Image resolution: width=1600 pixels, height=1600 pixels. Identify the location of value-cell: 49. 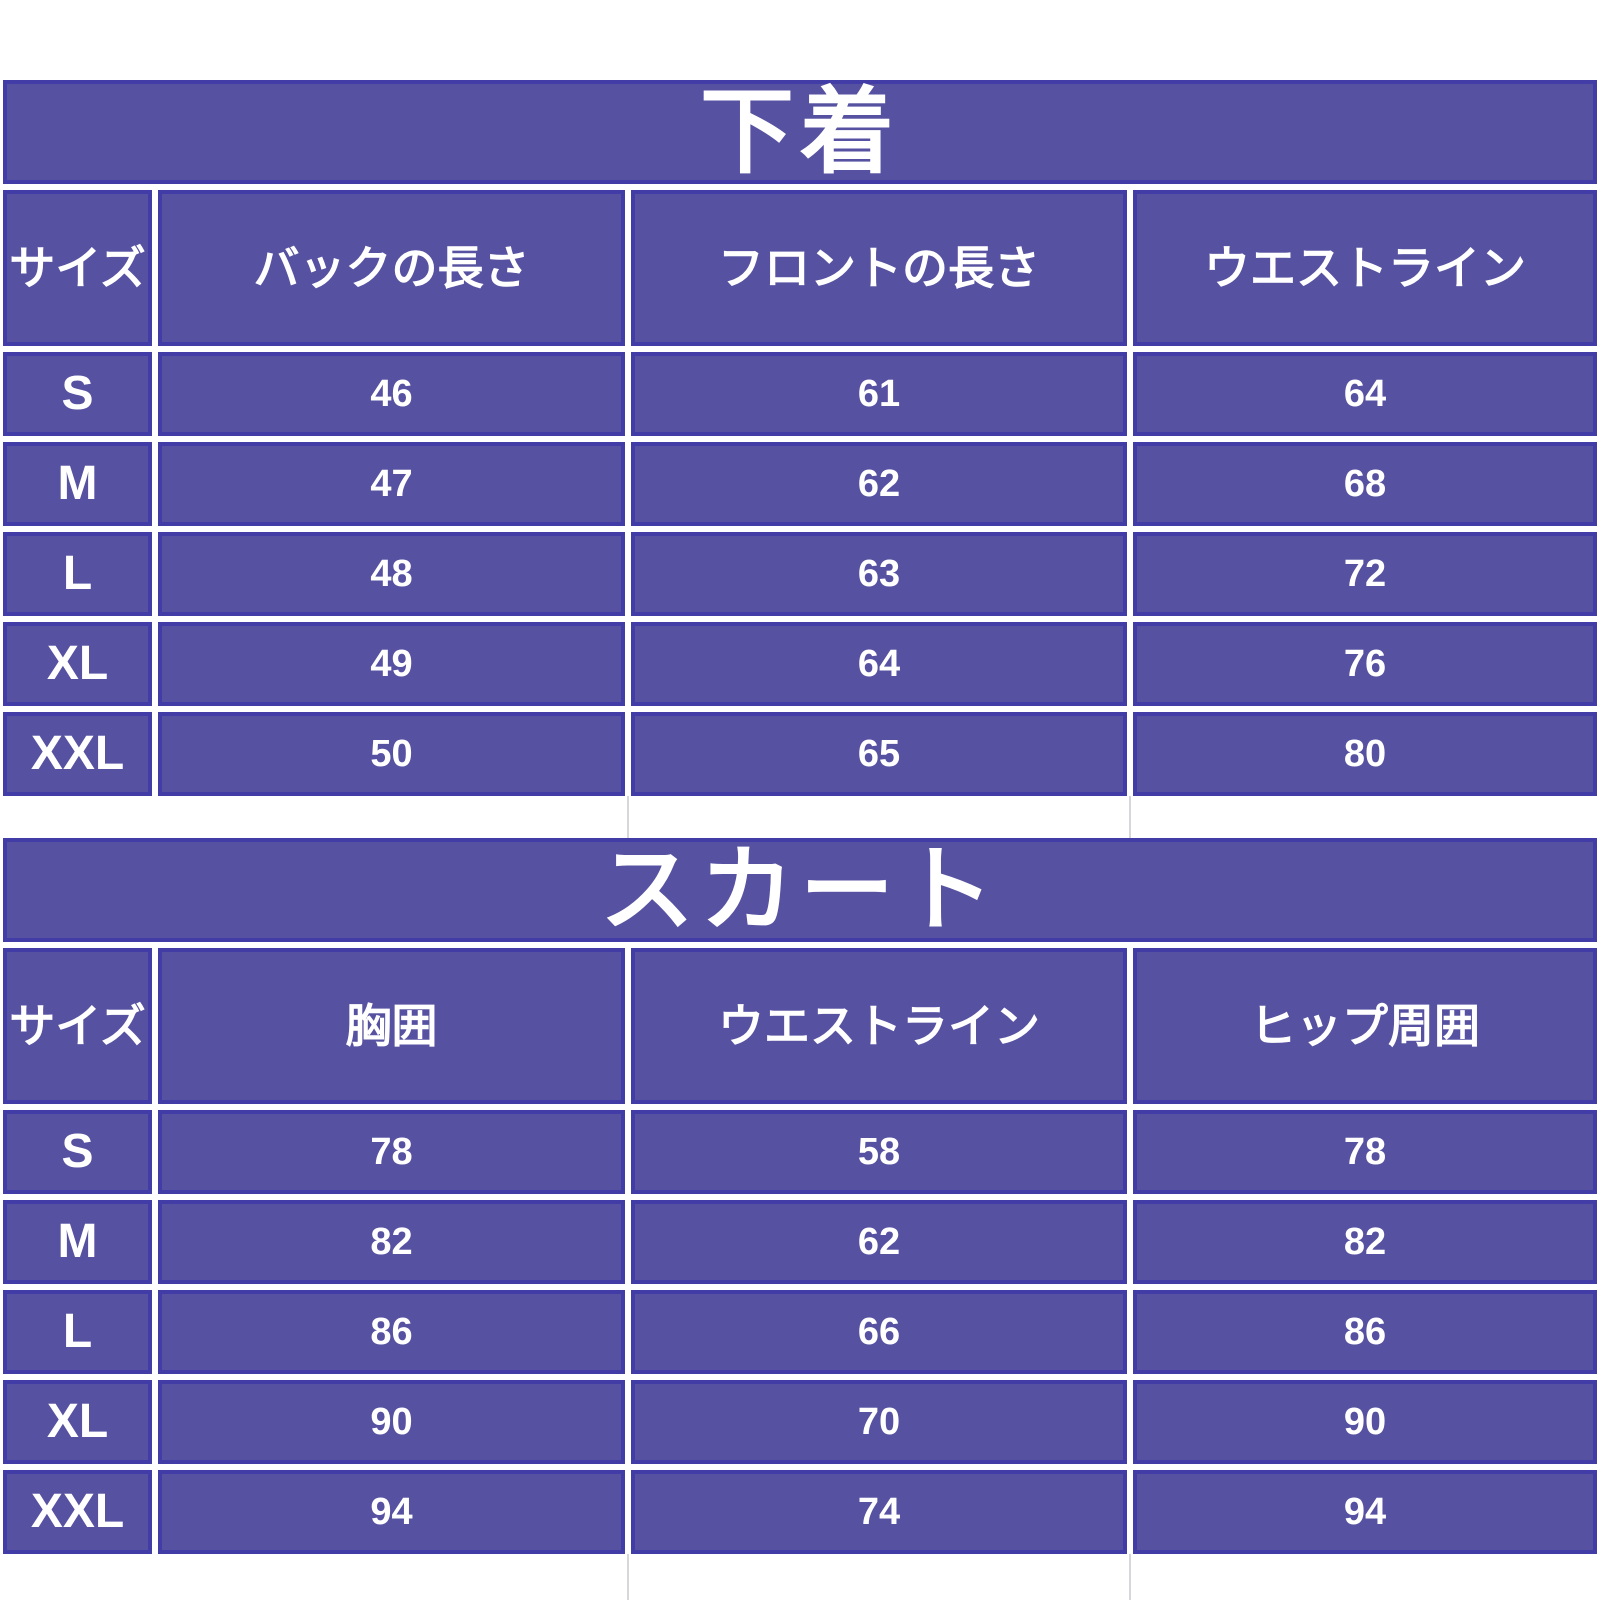
(391, 664).